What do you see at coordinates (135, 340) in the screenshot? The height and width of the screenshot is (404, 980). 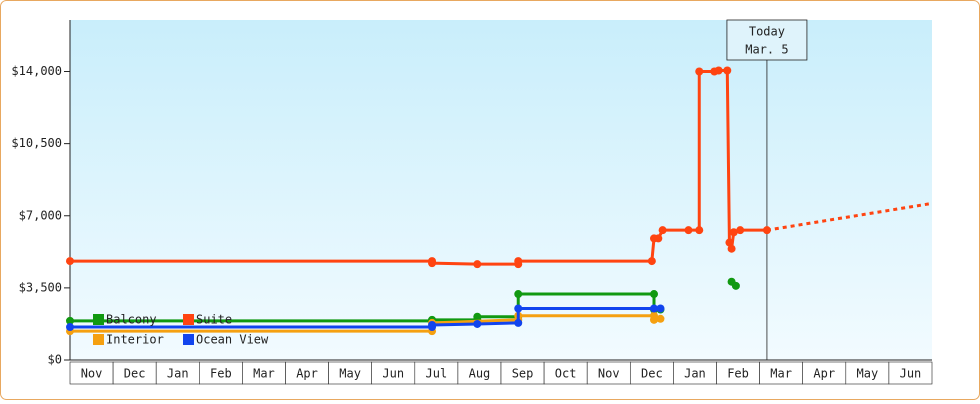 I see `legend-label: Interior` at bounding box center [135, 340].